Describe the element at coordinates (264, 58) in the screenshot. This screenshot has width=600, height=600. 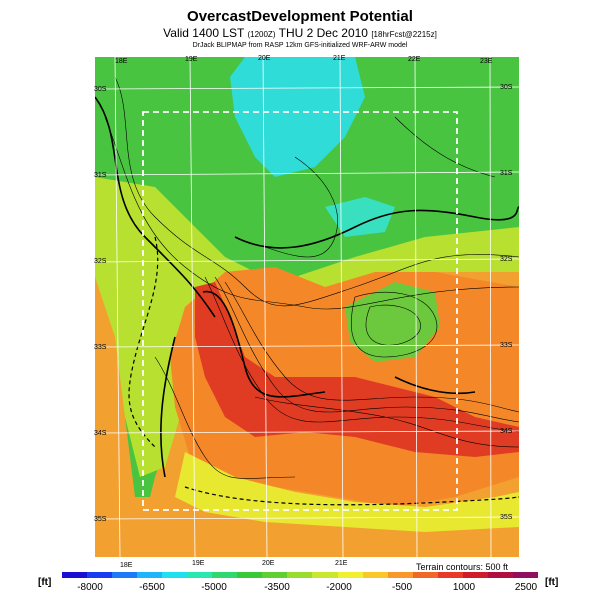
I see `lon-top-label: 20E` at that location.